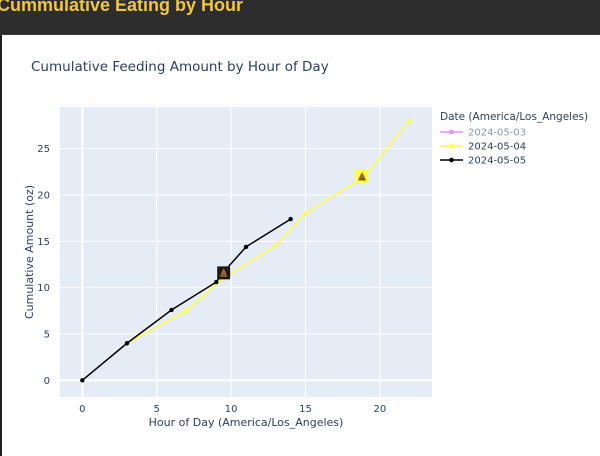  Describe the element at coordinates (380, 409) in the screenshot. I see `x-tick-label: 20` at that location.